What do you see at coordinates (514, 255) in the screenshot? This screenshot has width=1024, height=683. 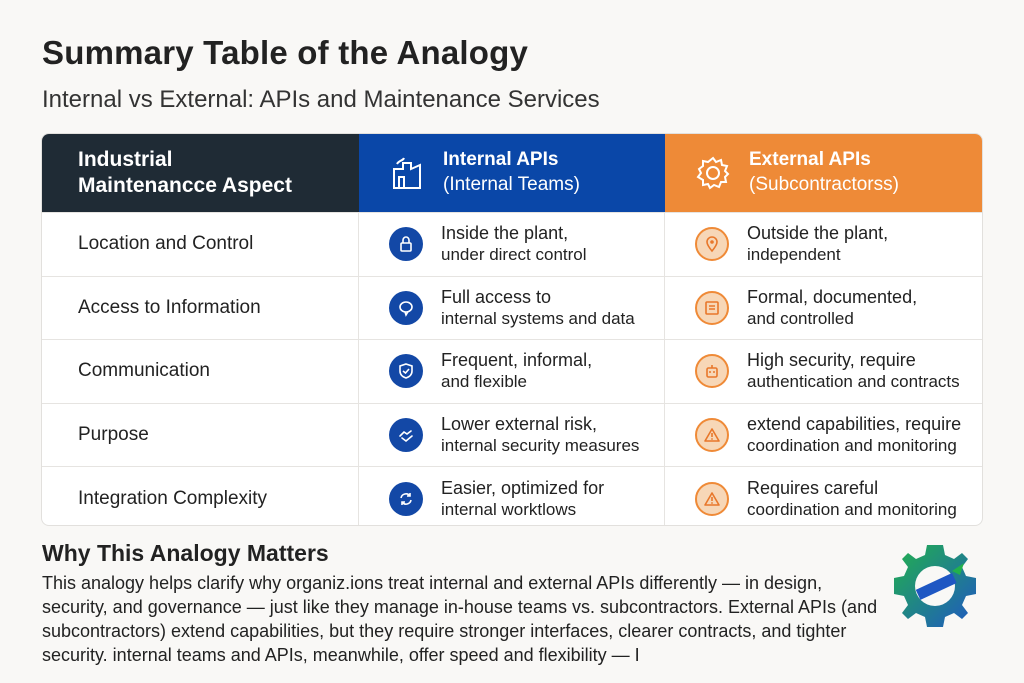 I see `internal-text-line2: under direct control` at bounding box center [514, 255].